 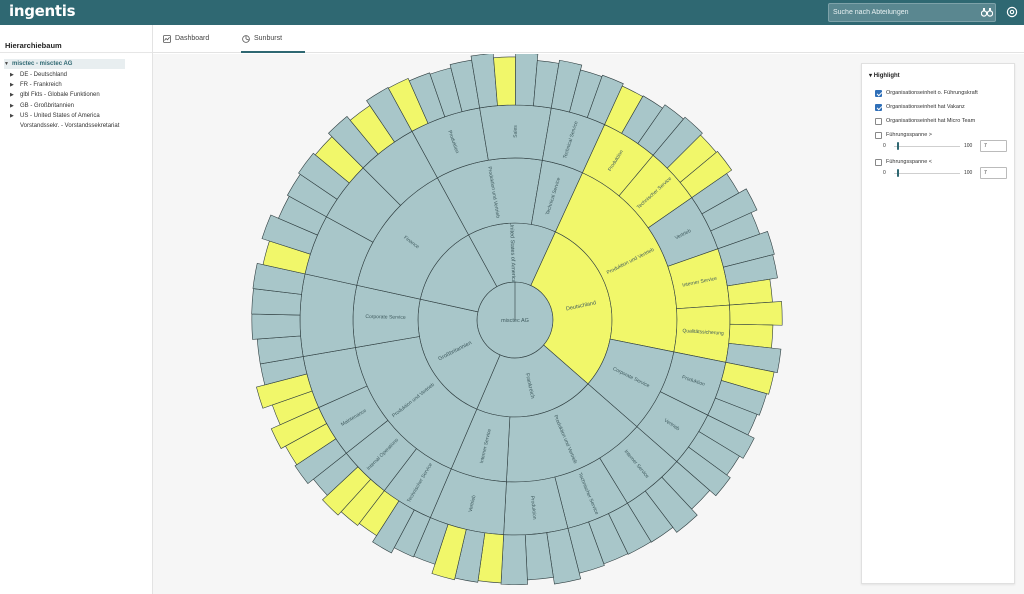 What do you see at coordinates (703, 332) in the screenshot?
I see `sunburst-ring3-label: Qualitätssicherung` at bounding box center [703, 332].